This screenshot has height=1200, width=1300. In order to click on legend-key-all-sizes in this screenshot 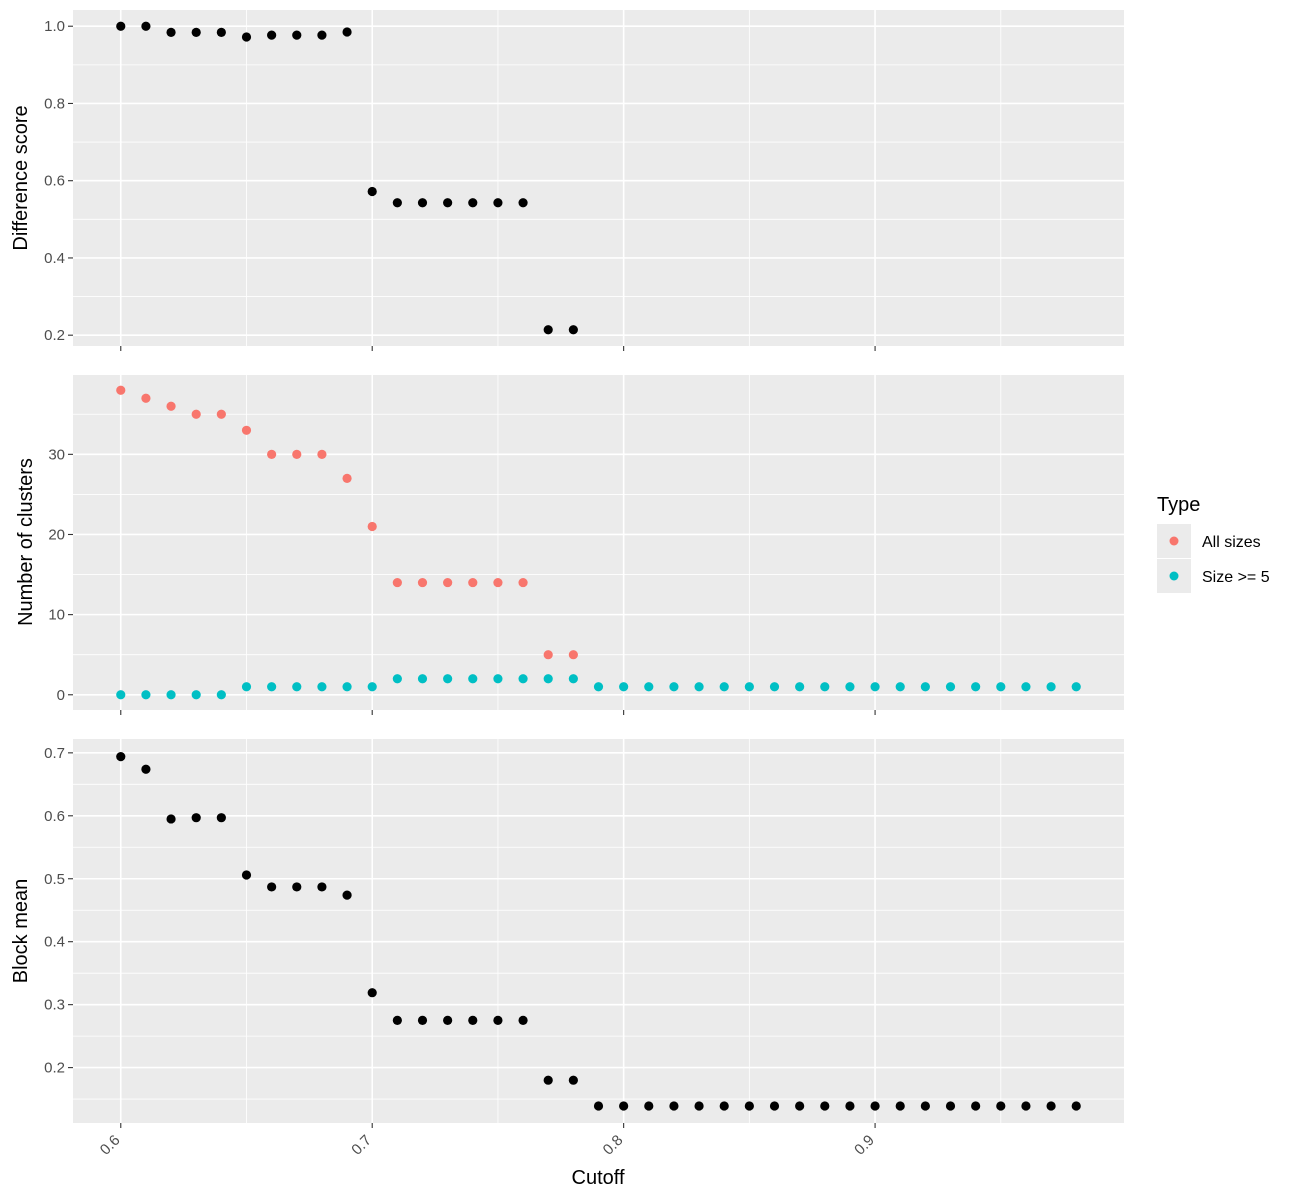, I will do `click(1174, 541)`.